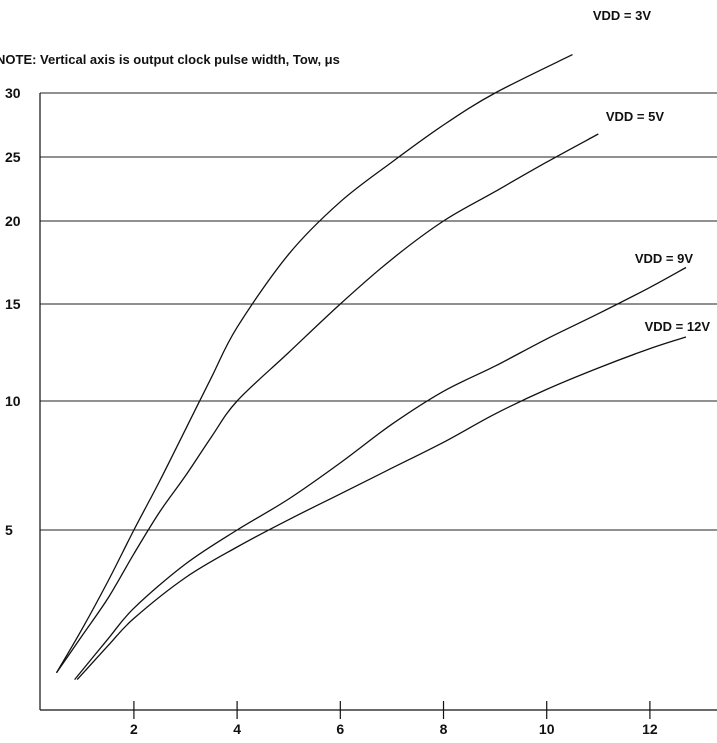 The width and height of the screenshot is (717, 743). Describe the element at coordinates (9, 530) in the screenshot. I see `y-tick-label: 5` at that location.